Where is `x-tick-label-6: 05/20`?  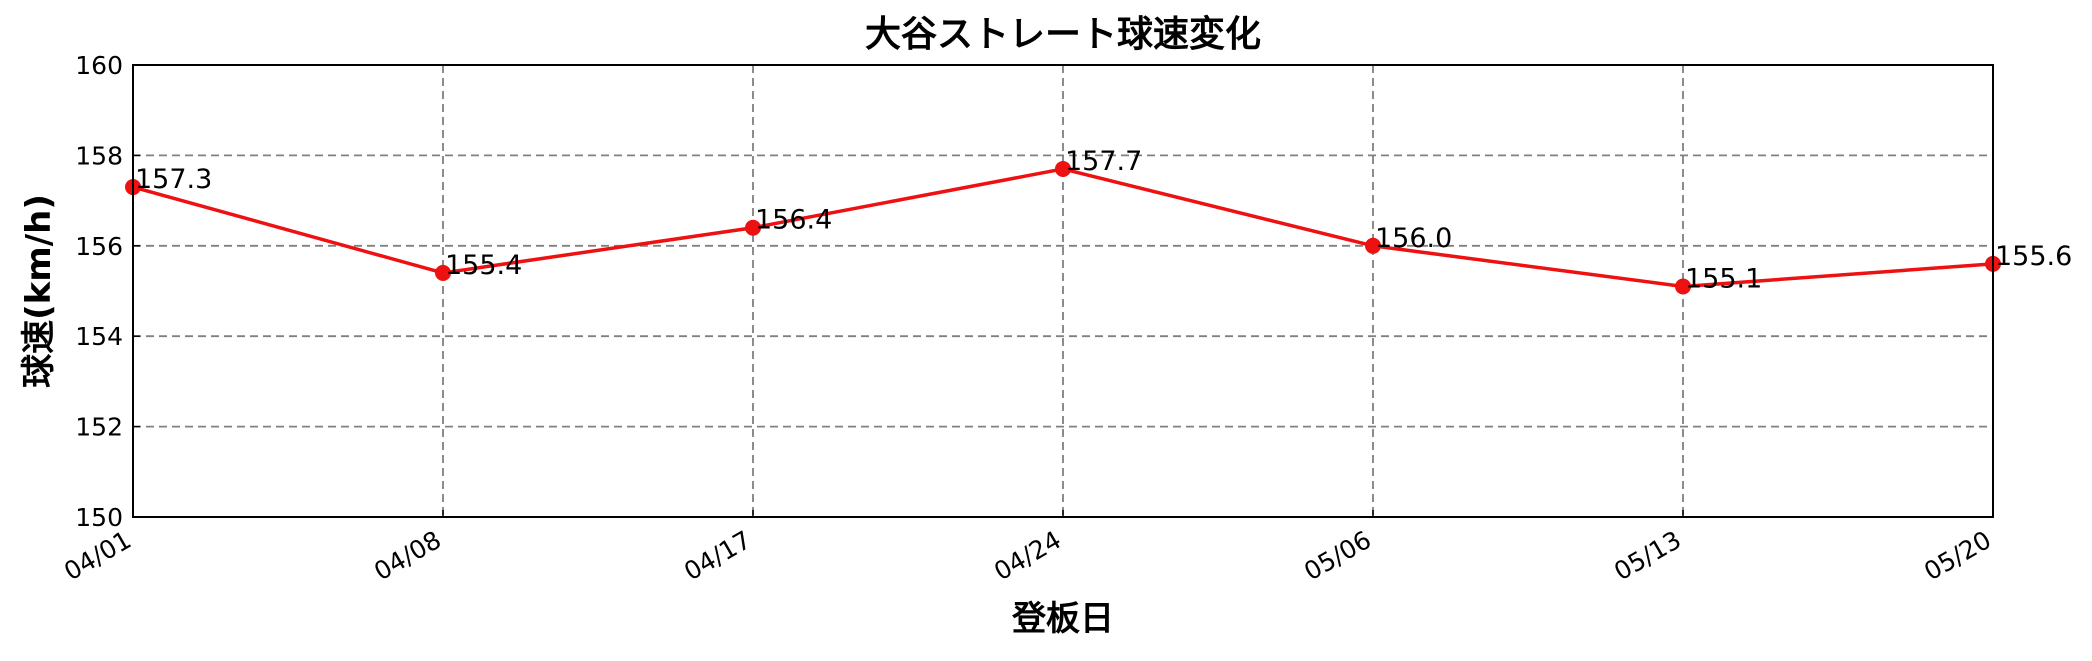 x-tick-label-6: 05/20 is located at coordinates (1957, 555).